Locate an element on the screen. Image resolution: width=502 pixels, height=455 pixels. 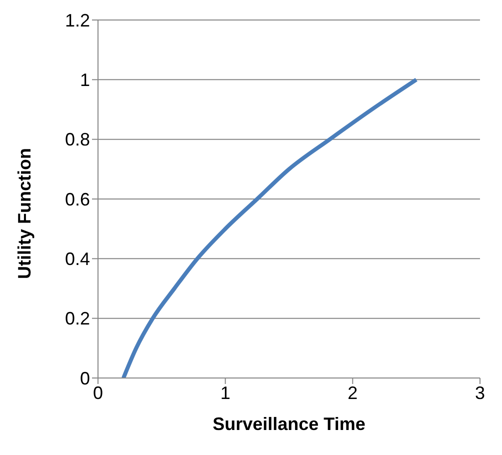
y-tick-label: 0.6 is located at coordinates (77, 199).